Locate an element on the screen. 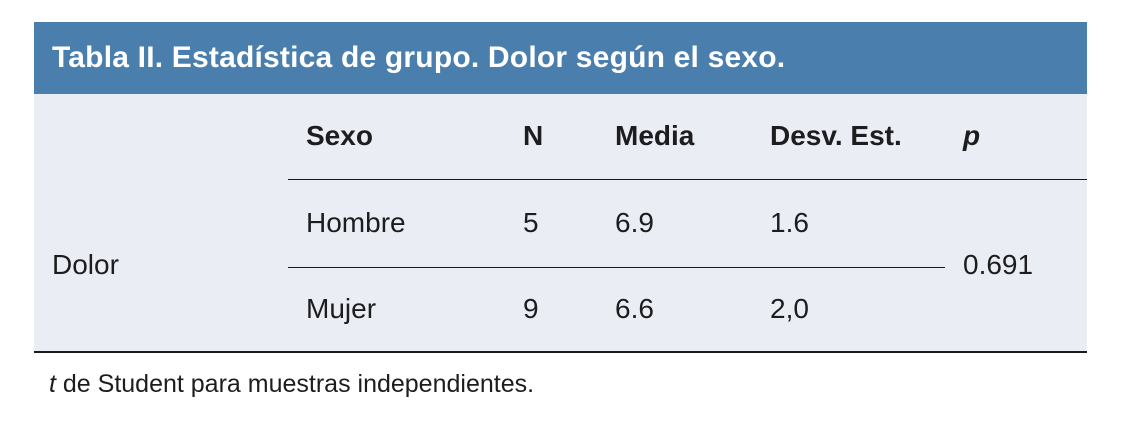 The image size is (1129, 423). column-header-sexo: Sexo is located at coordinates (396, 137).